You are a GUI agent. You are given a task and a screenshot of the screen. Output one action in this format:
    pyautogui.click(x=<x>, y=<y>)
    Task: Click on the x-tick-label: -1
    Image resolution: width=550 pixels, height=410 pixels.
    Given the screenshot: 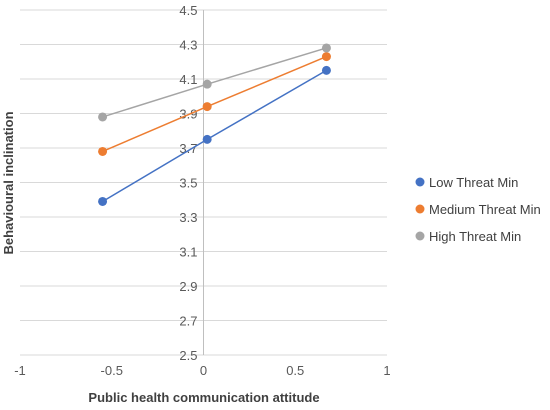 What is the action you would take?
    pyautogui.click(x=20, y=370)
    